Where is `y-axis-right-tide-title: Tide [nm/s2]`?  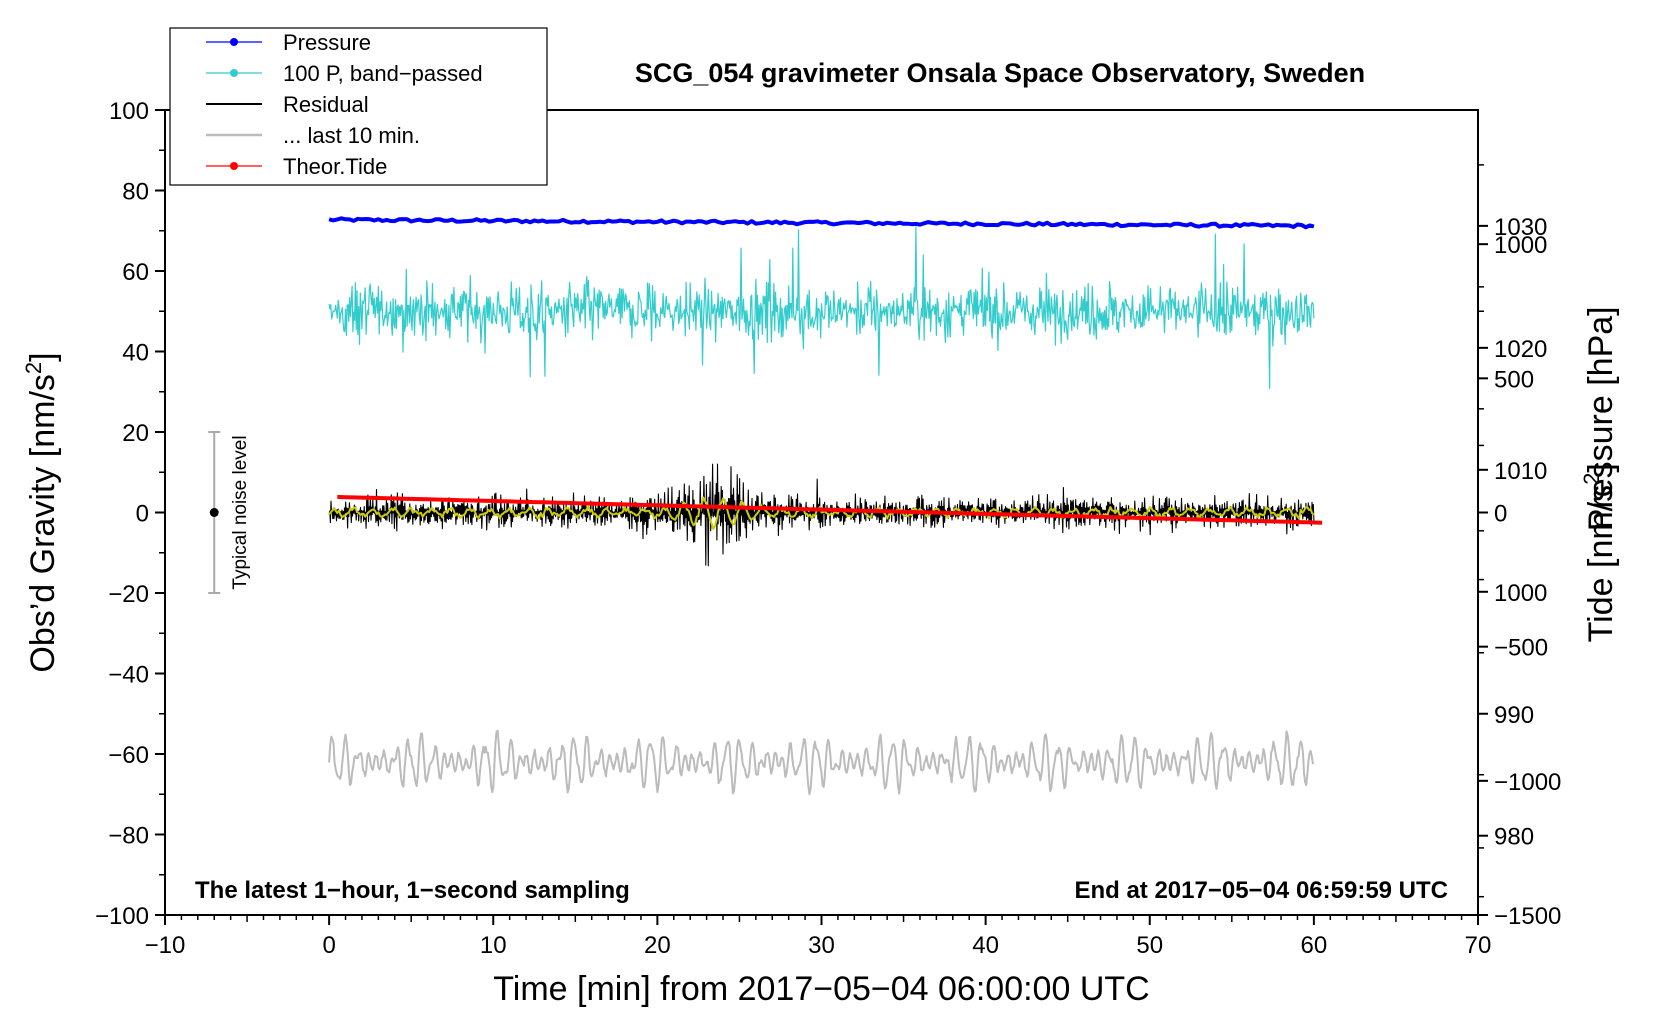
y-axis-right-tide-title: Tide [nm/s2] is located at coordinates (1599, 552).